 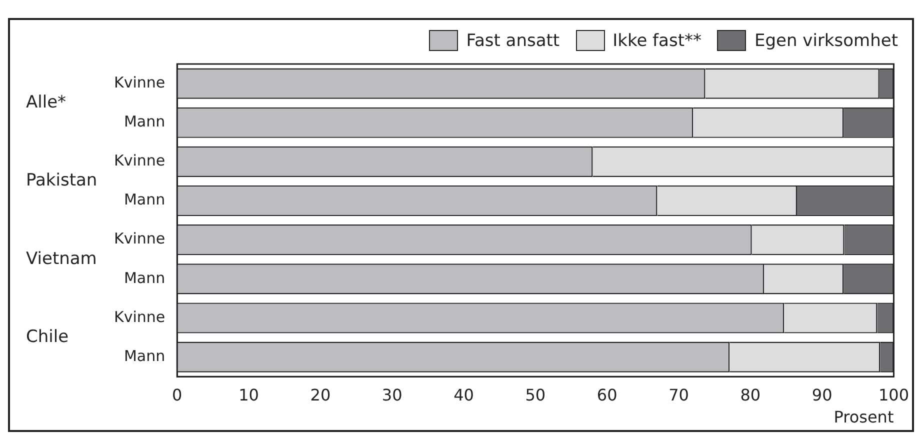 I want to click on x-tick-label: 100, so click(x=894, y=394).